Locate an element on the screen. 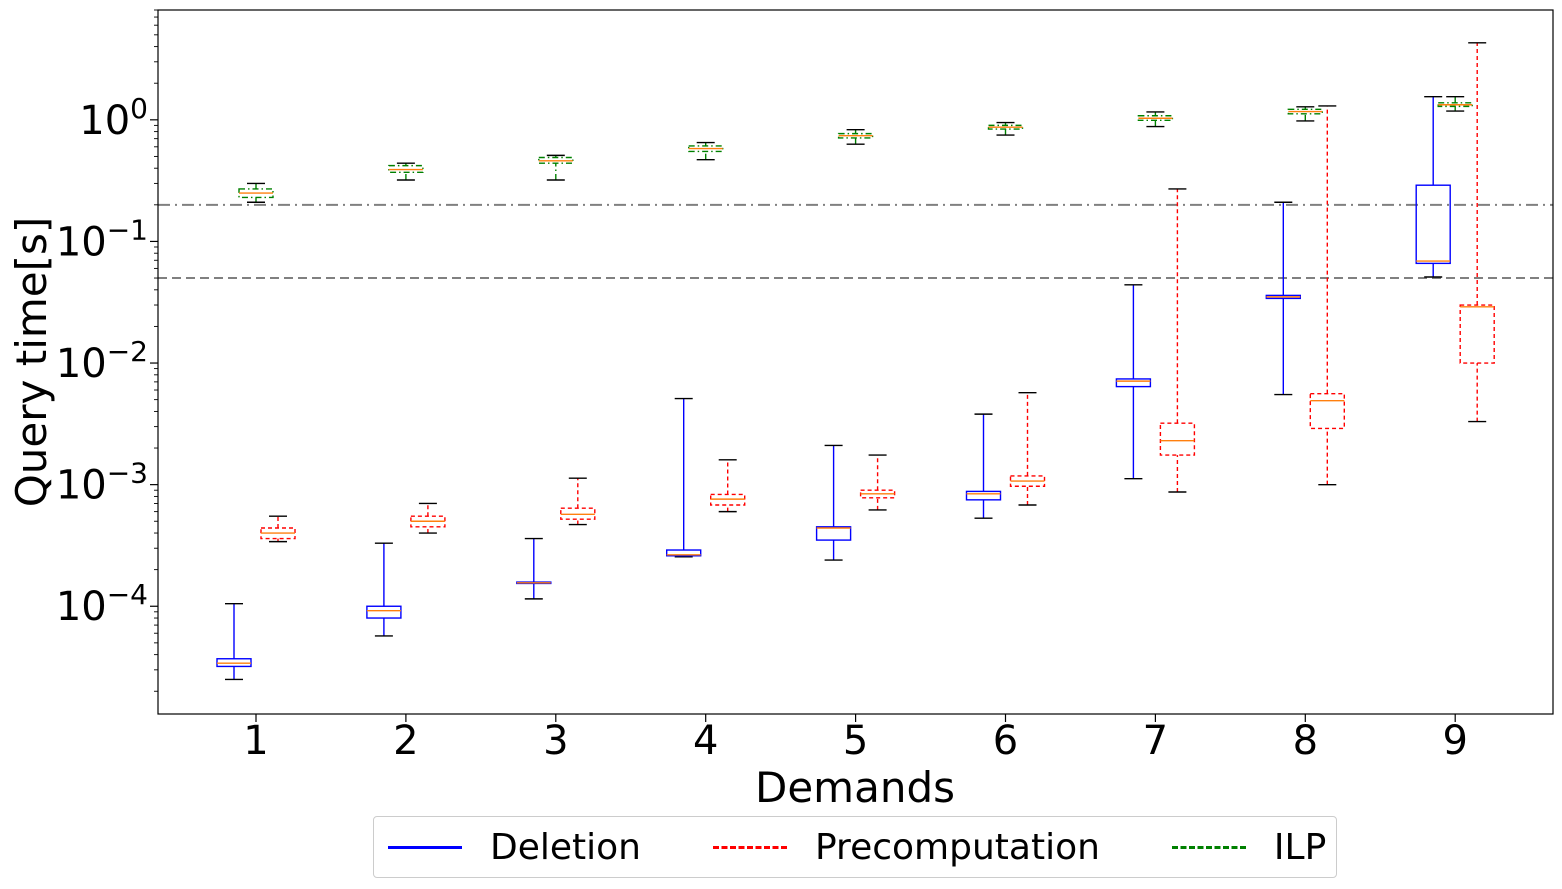 The image size is (1562, 889). x-tick-label: 6 is located at coordinates (1005, 741).